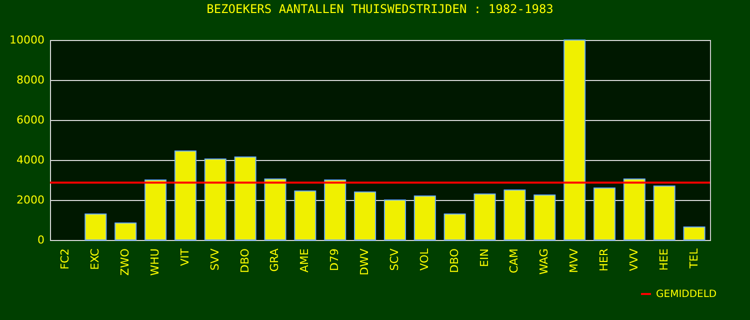 The height and width of the screenshot is (320, 750). What do you see at coordinates (41, 240) in the screenshot?
I see `y-tick-label: 0` at bounding box center [41, 240].